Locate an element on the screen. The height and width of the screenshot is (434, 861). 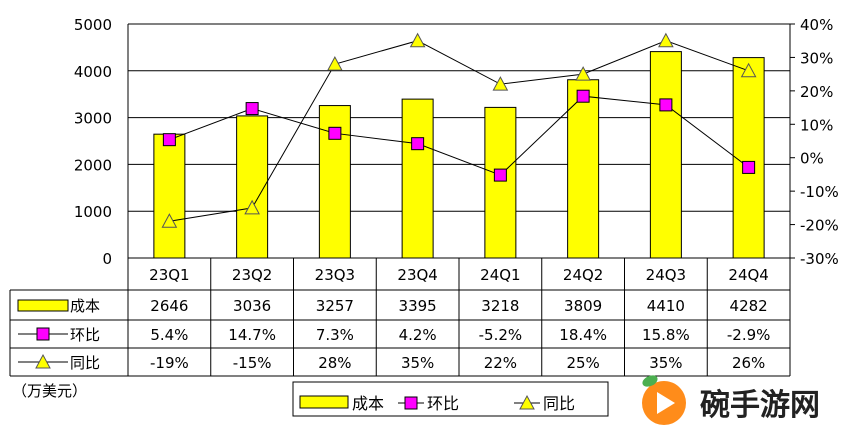
legend-swatch-triangle is located at coordinates (527, 402).